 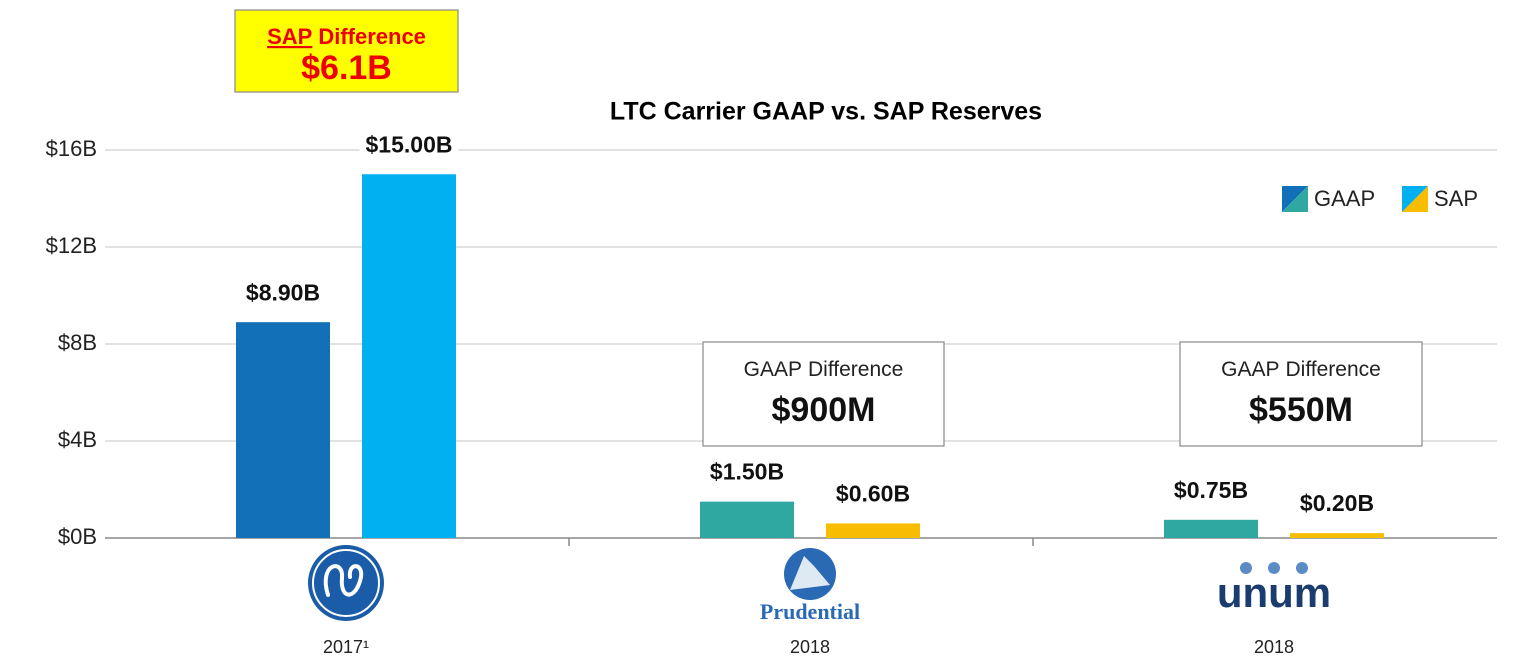 I want to click on data-label: $15.00B, so click(x=409, y=144).